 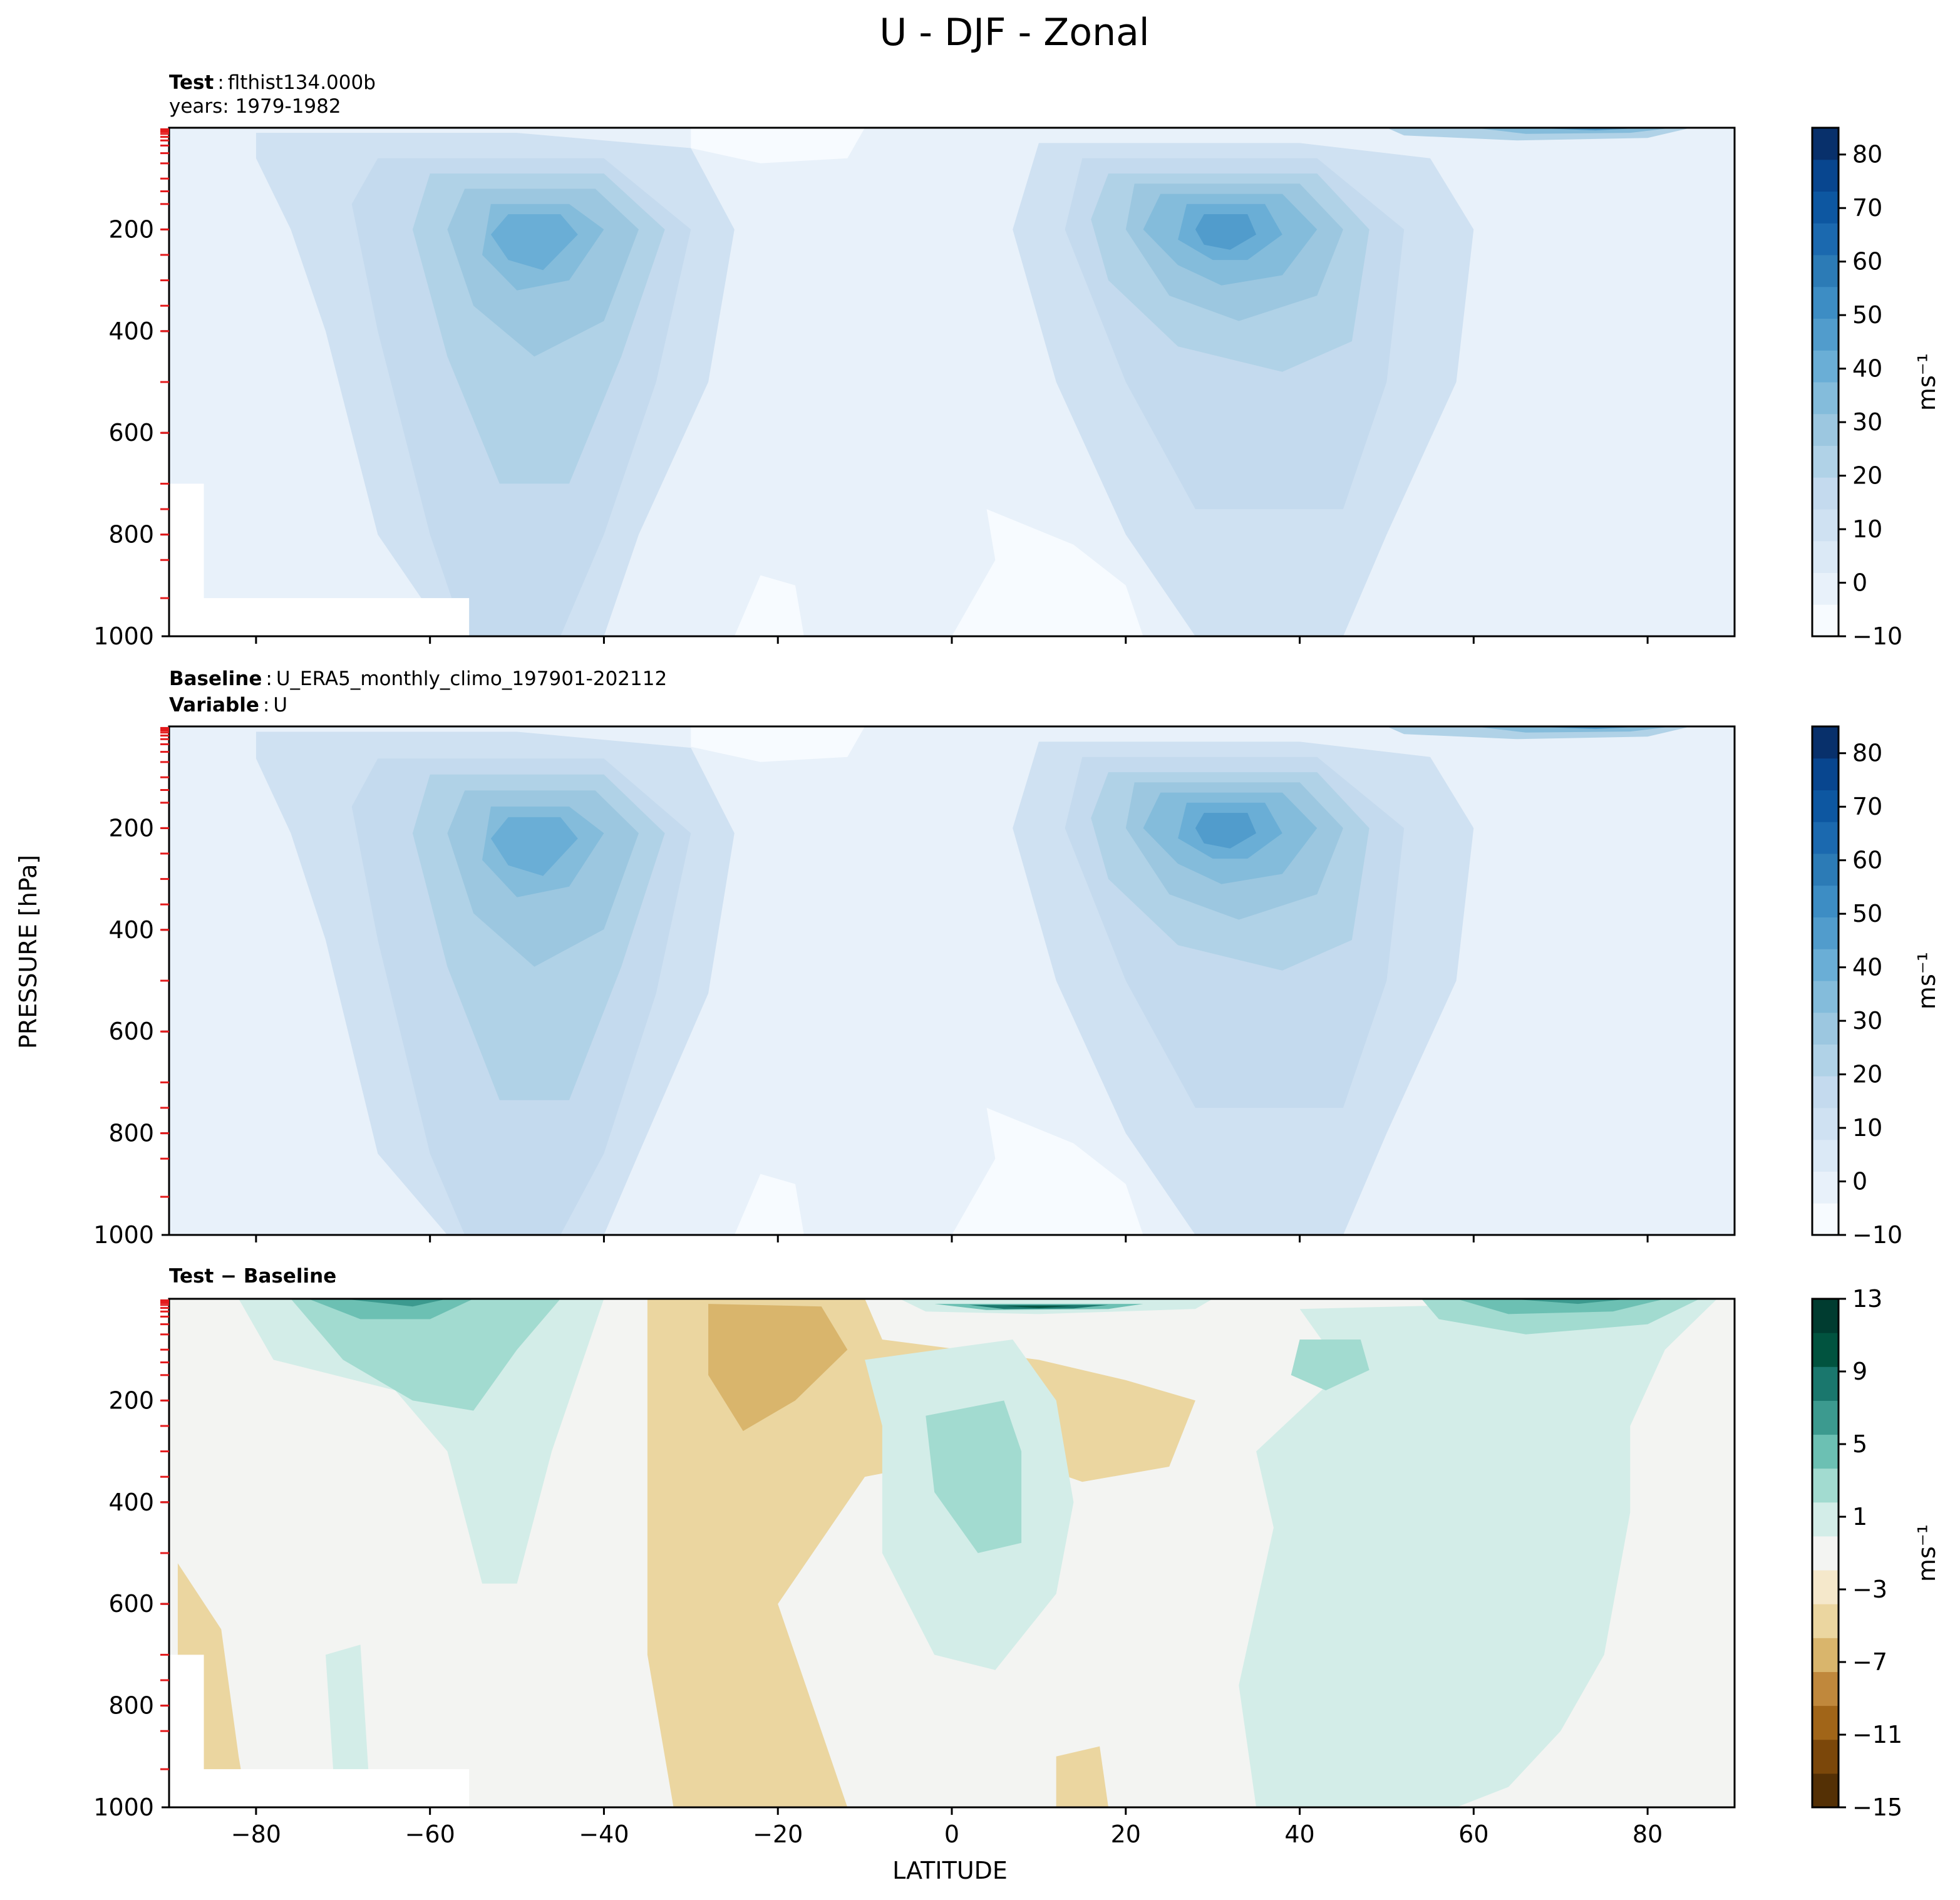 I want to click on difference-colorbar-unit: ms⁻¹, so click(x=1927, y=1553).